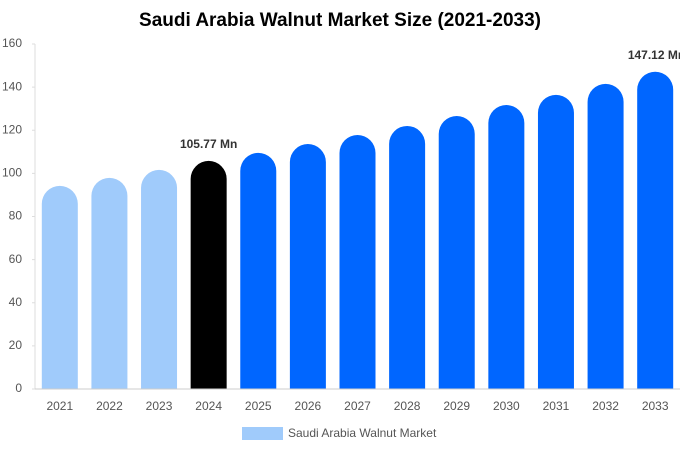 The image size is (680, 450). I want to click on y-tick-label: 80, so click(16, 216).